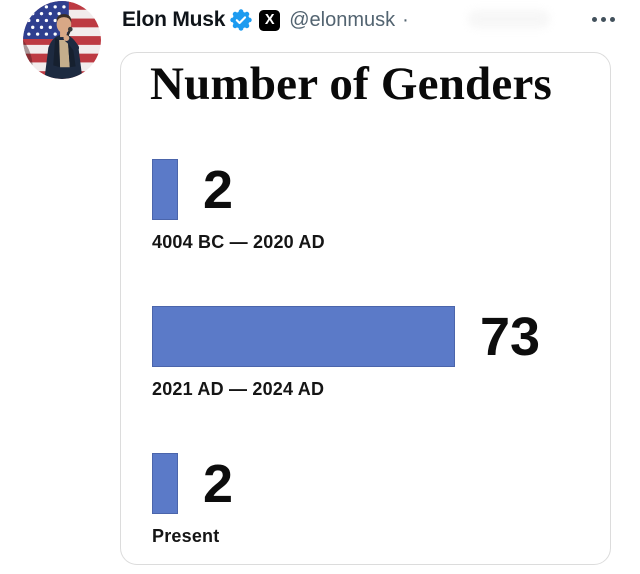 Image resolution: width=640 pixels, height=574 pixels. I want to click on chart-row: 2 4004 BC — 2020 AD, so click(238, 206).